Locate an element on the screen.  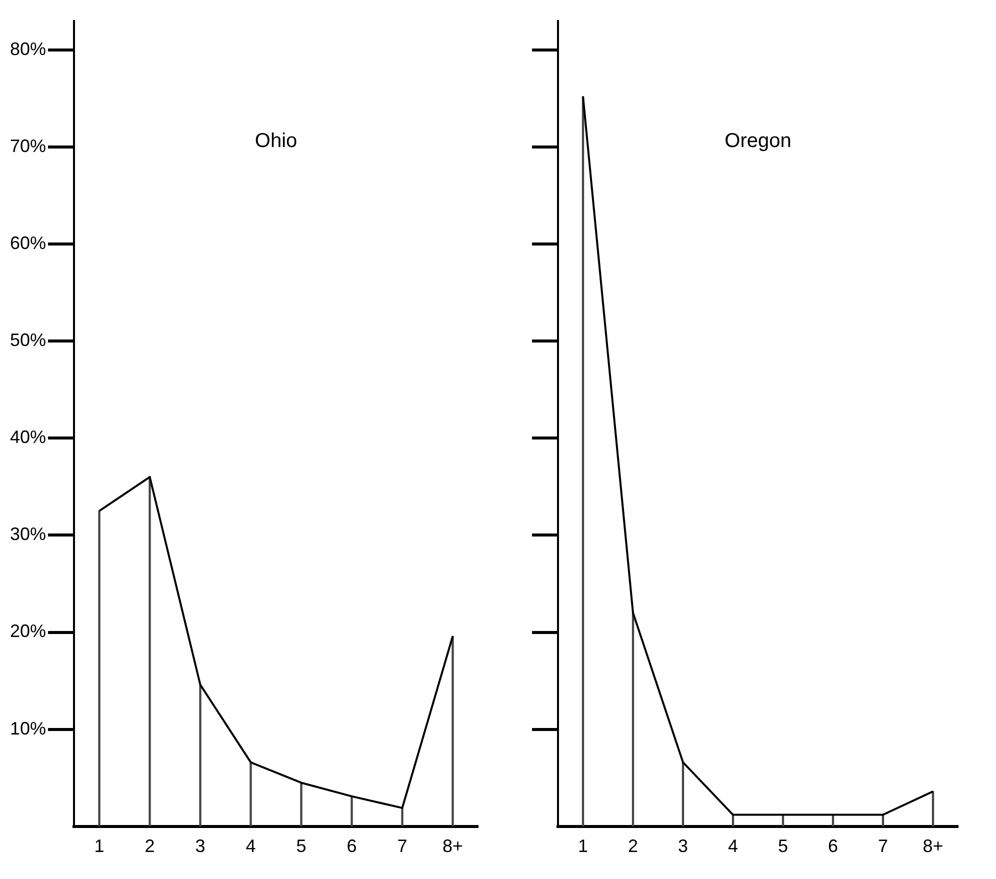
text: Ohio is located at coordinates (276, 141).